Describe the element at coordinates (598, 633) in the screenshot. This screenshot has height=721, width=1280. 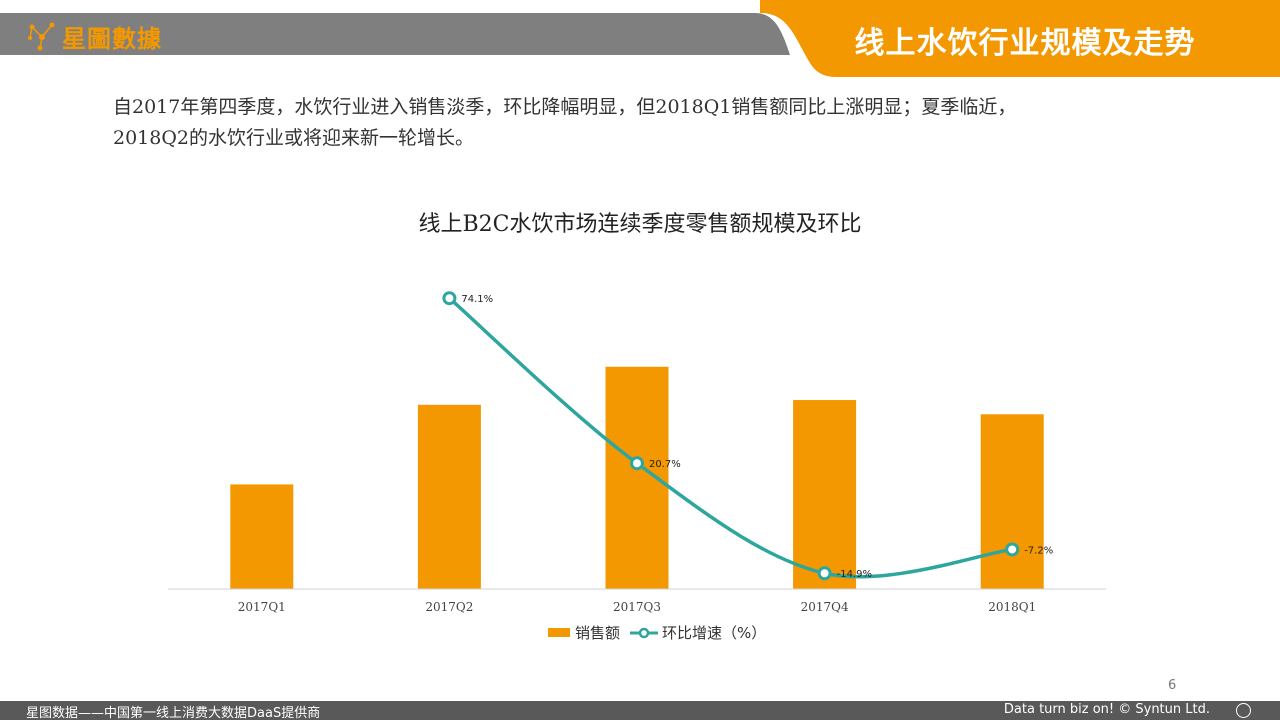
I see `legend-label-sales: 销售额` at that location.